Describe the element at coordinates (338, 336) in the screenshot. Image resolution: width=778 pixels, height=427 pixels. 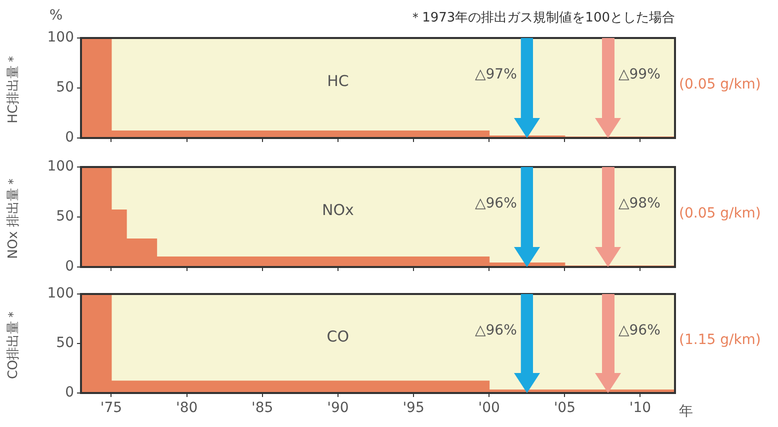
I see `text: CO` at that location.